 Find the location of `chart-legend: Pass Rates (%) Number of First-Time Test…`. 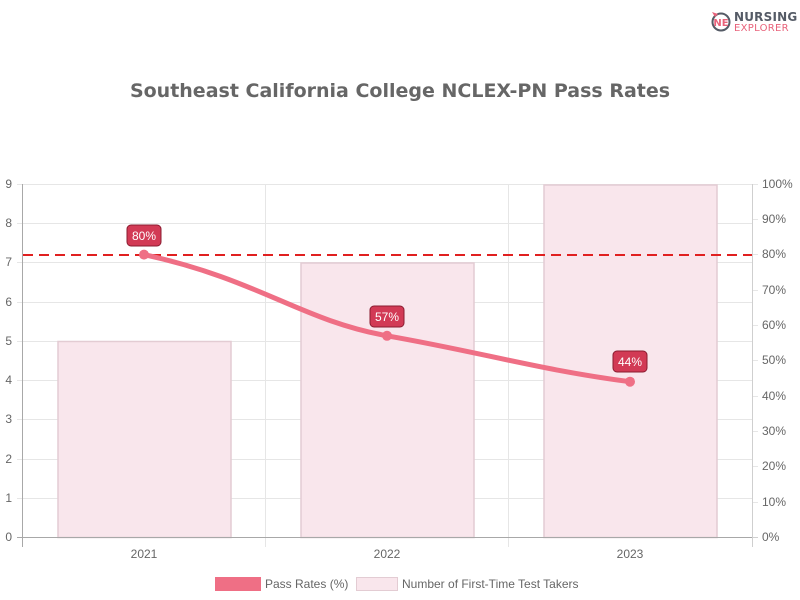

chart-legend: Pass Rates (%) Number of First-Time Test… is located at coordinates (400, 584).